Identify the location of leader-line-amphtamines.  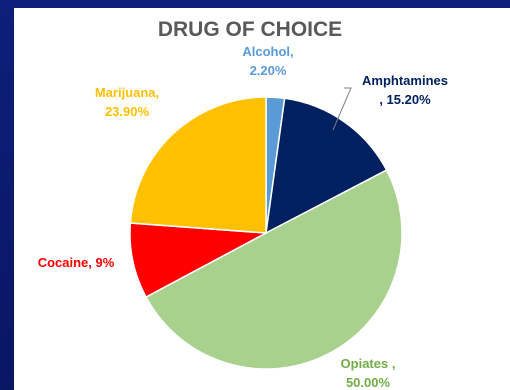
(342, 109).